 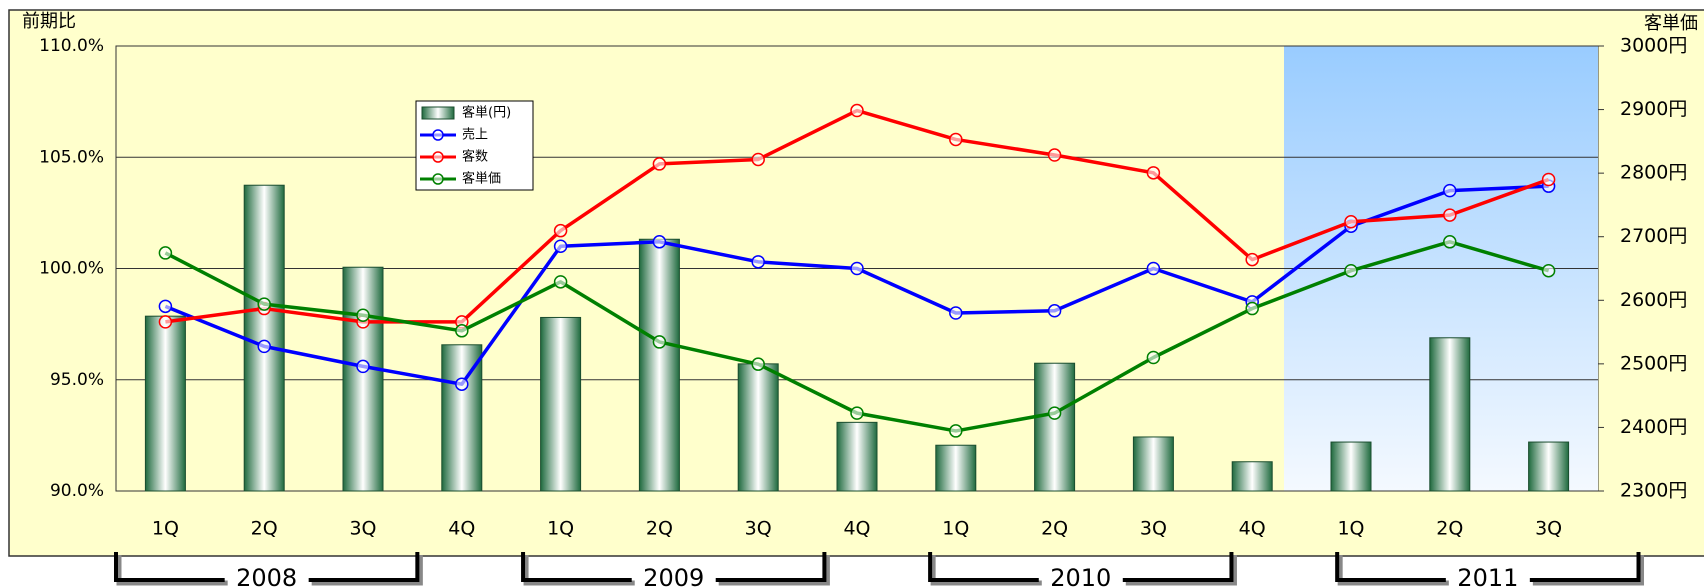 I want to click on y-axis-title: 前期比, so click(x=49, y=21).